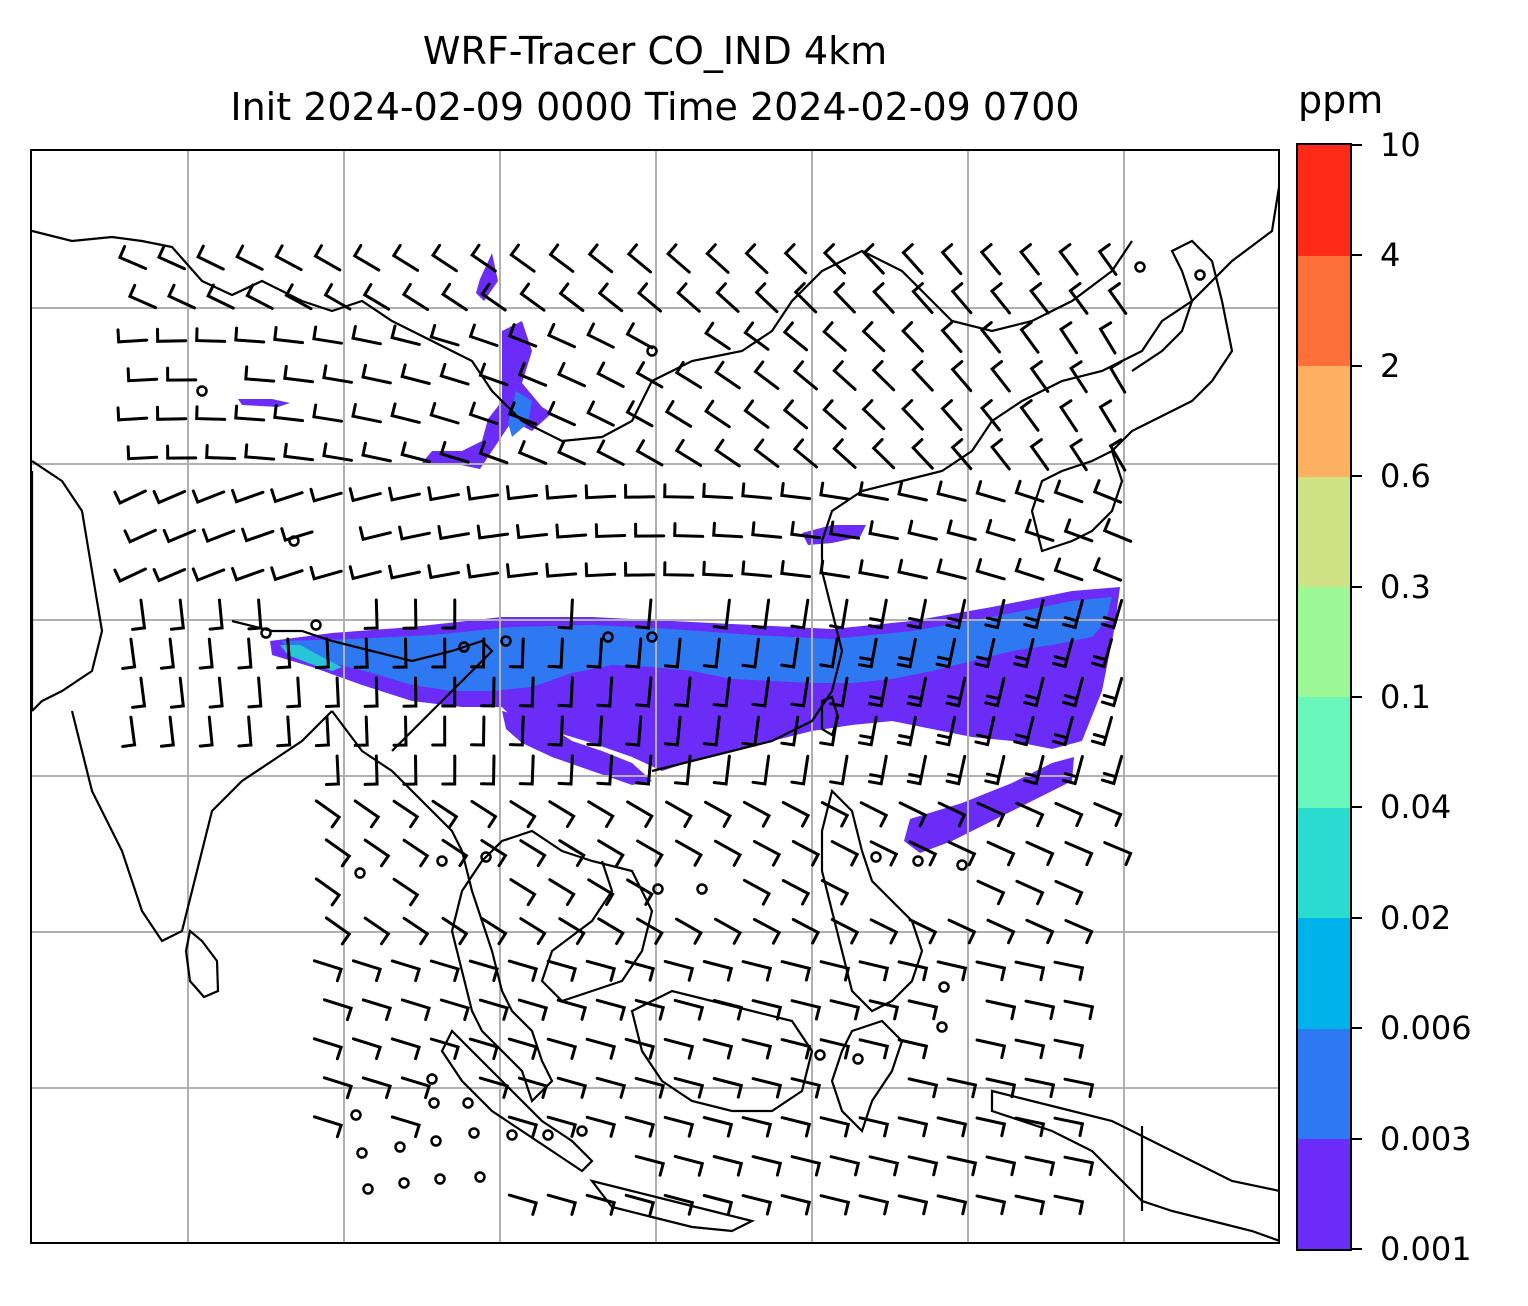  What do you see at coordinates (697, 644) in the screenshot?
I see `plume-main-band-mid` at bounding box center [697, 644].